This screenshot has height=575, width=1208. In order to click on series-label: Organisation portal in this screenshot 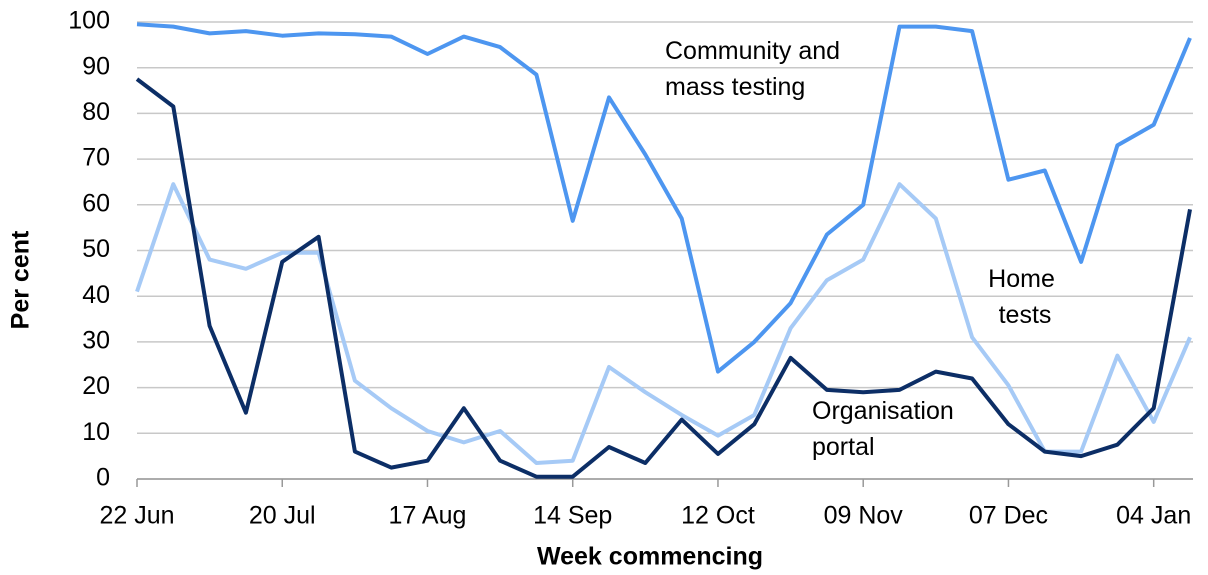, I will do `click(886, 429)`.